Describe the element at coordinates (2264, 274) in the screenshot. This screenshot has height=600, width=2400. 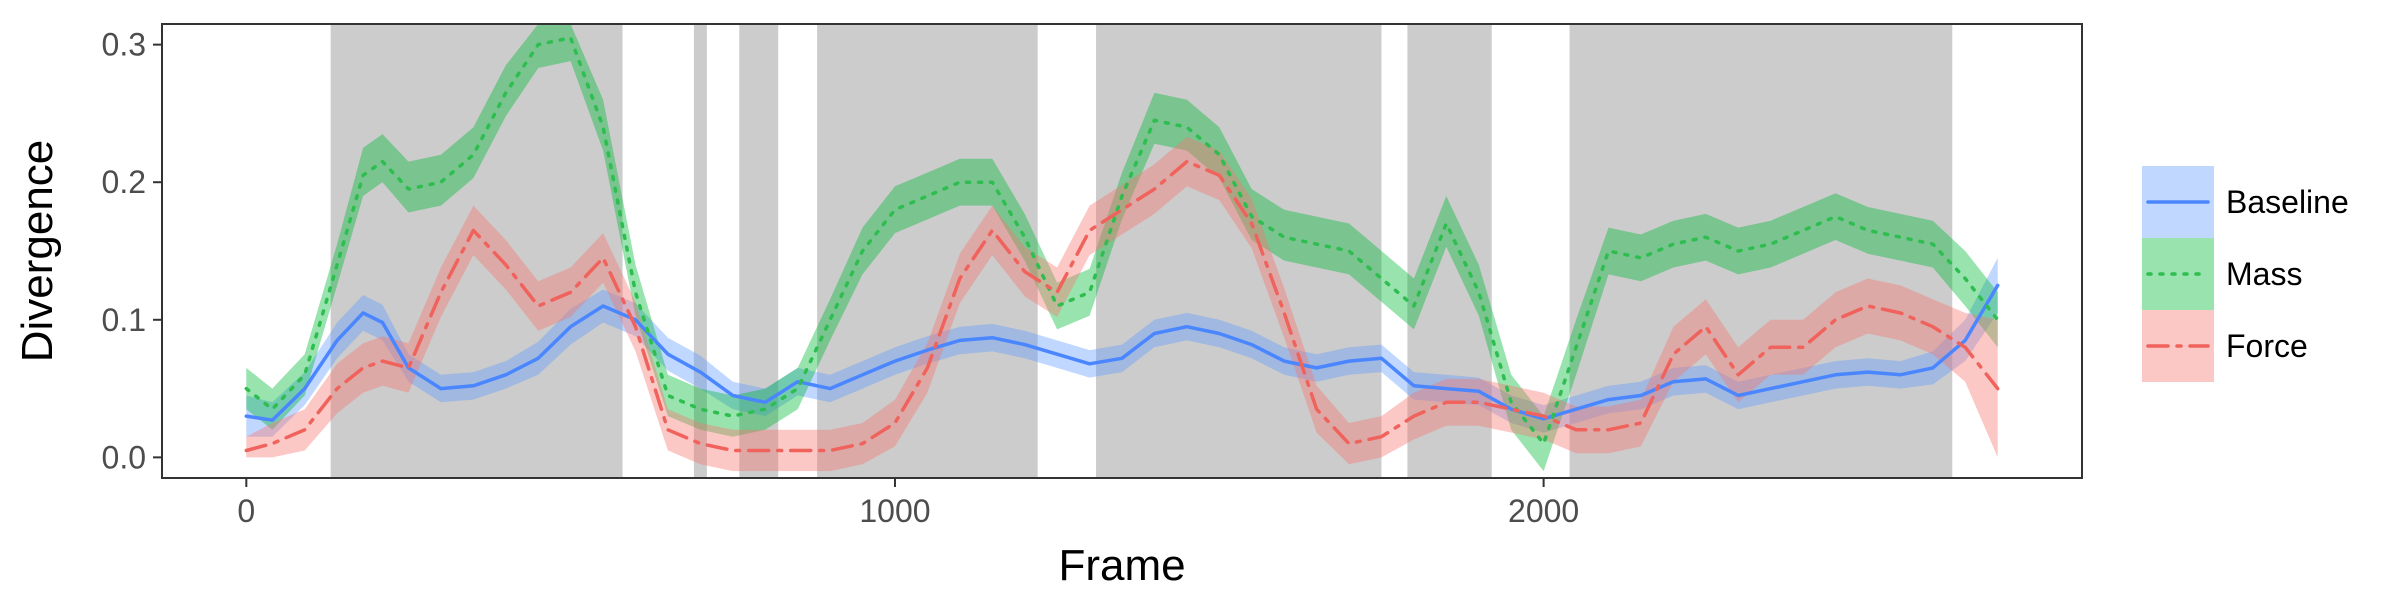
I see `legend-label-mass: Mass` at that location.